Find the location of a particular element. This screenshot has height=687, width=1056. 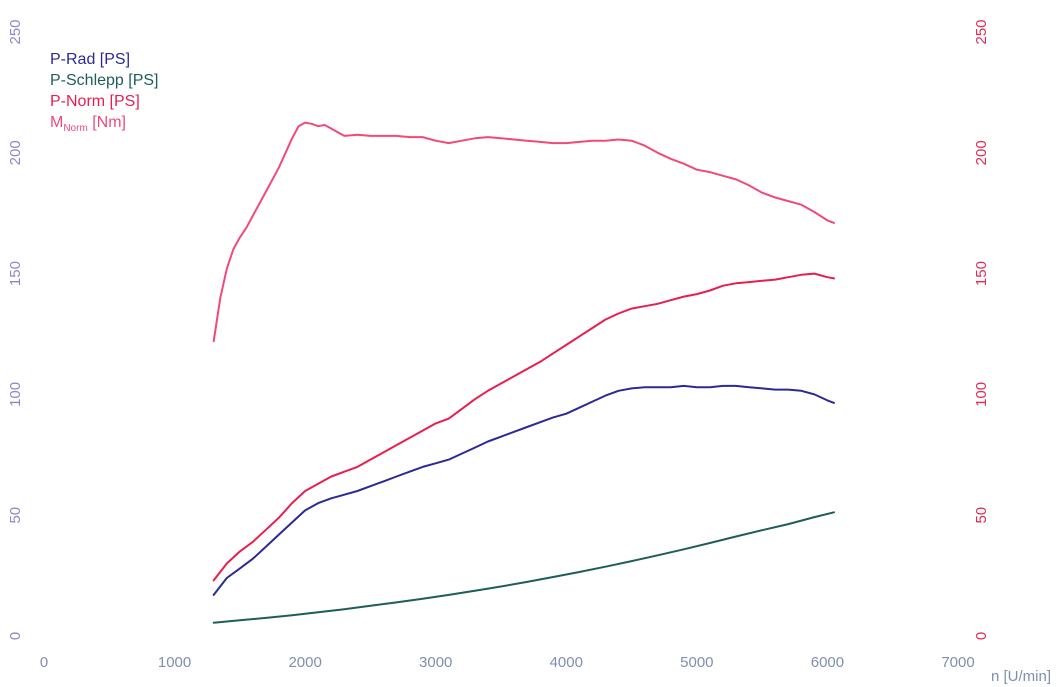

y-left-tick-label: 100 is located at coordinates (15, 394).